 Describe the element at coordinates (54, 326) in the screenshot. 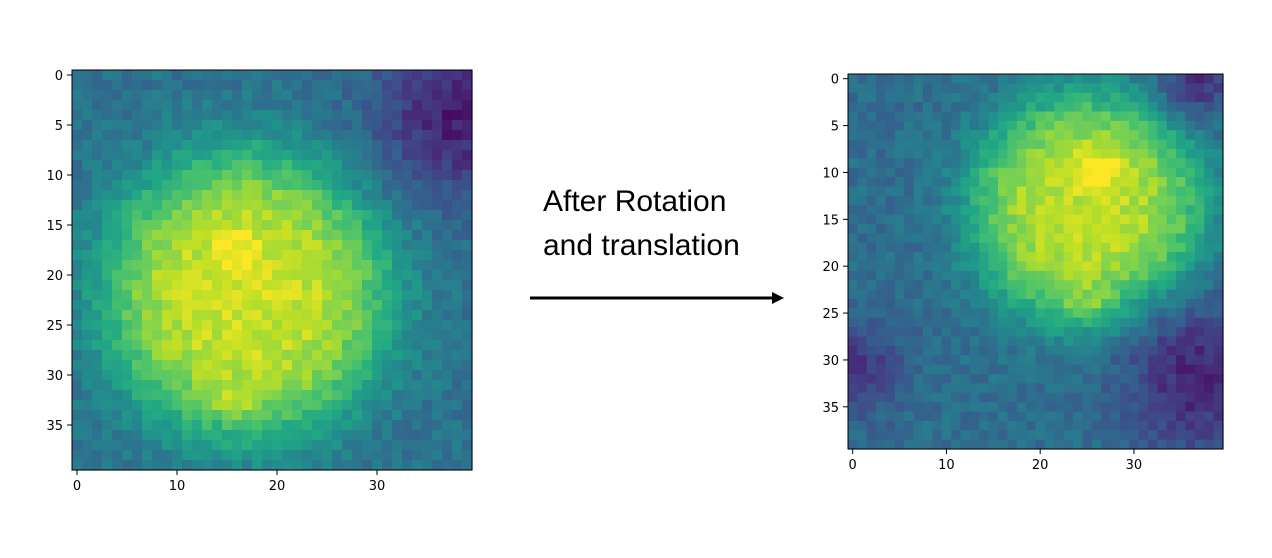

I see `y-tick-label: 25` at that location.